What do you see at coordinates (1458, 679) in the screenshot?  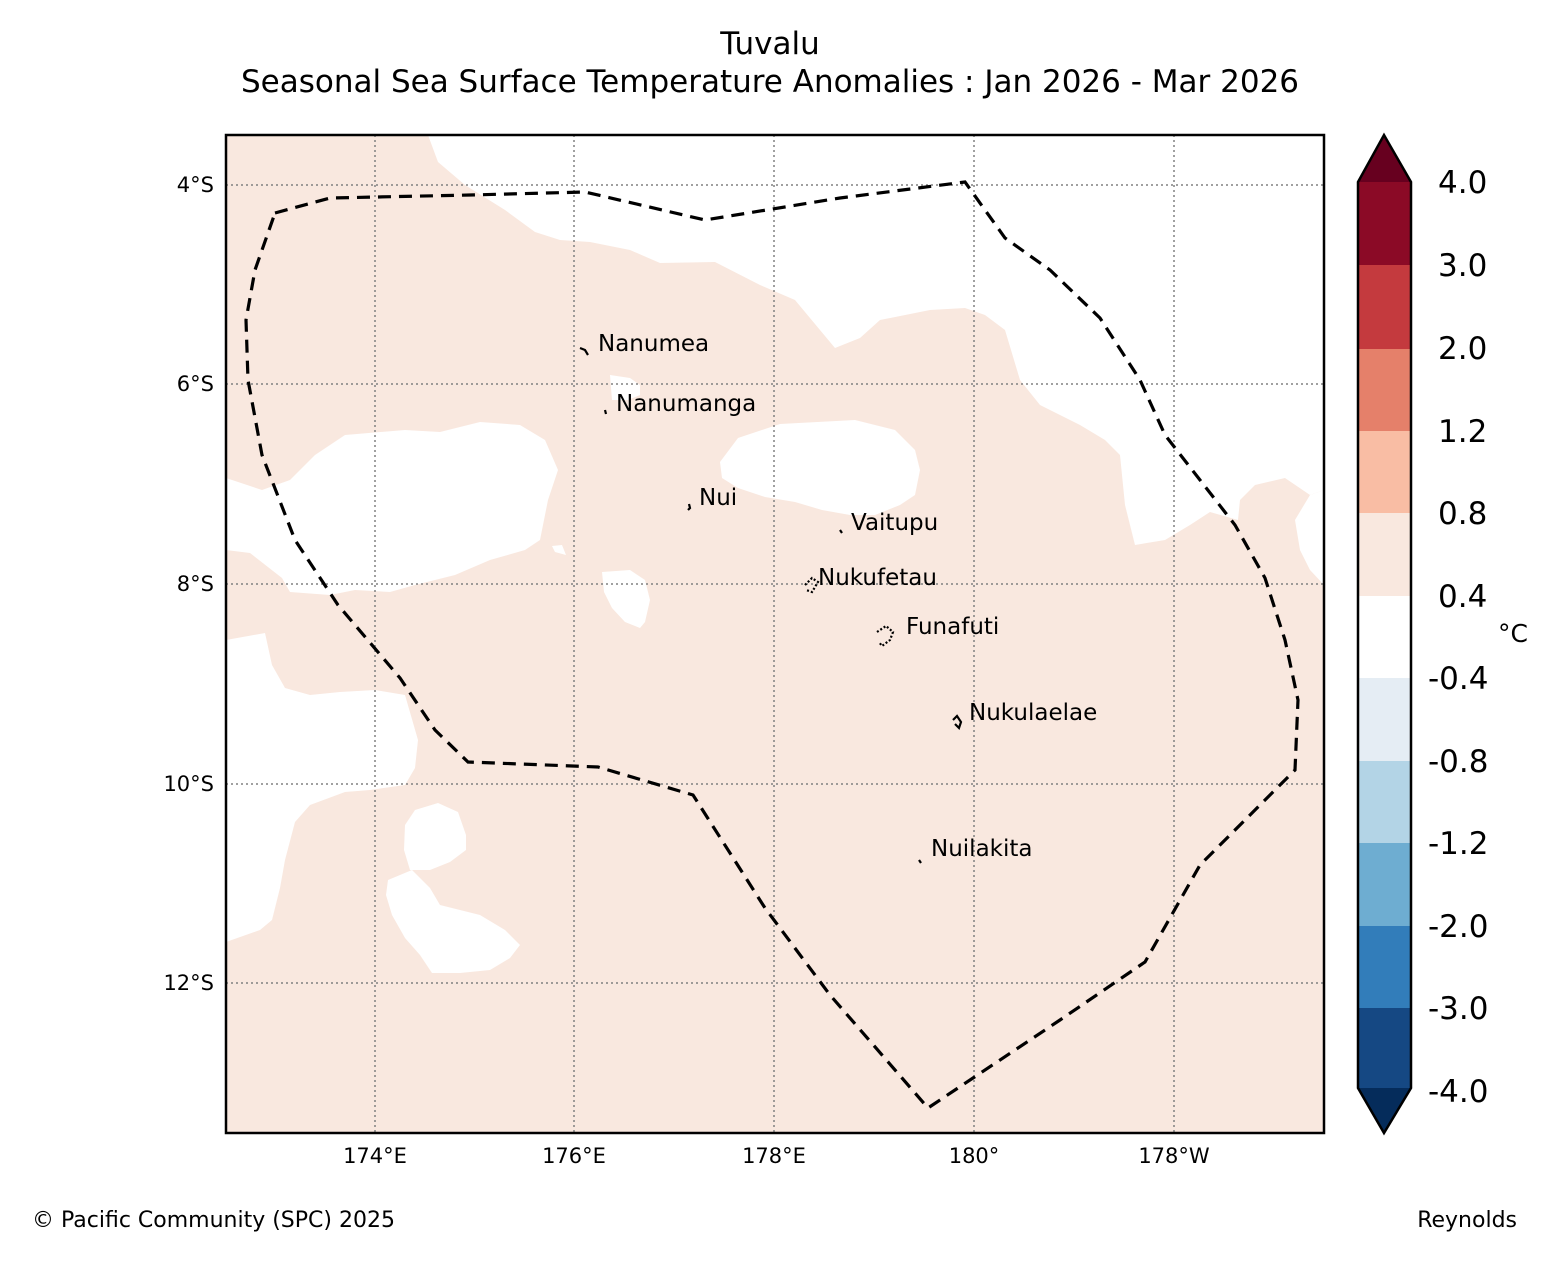 I see `colorbar-label-m0.4: -0.4` at bounding box center [1458, 679].